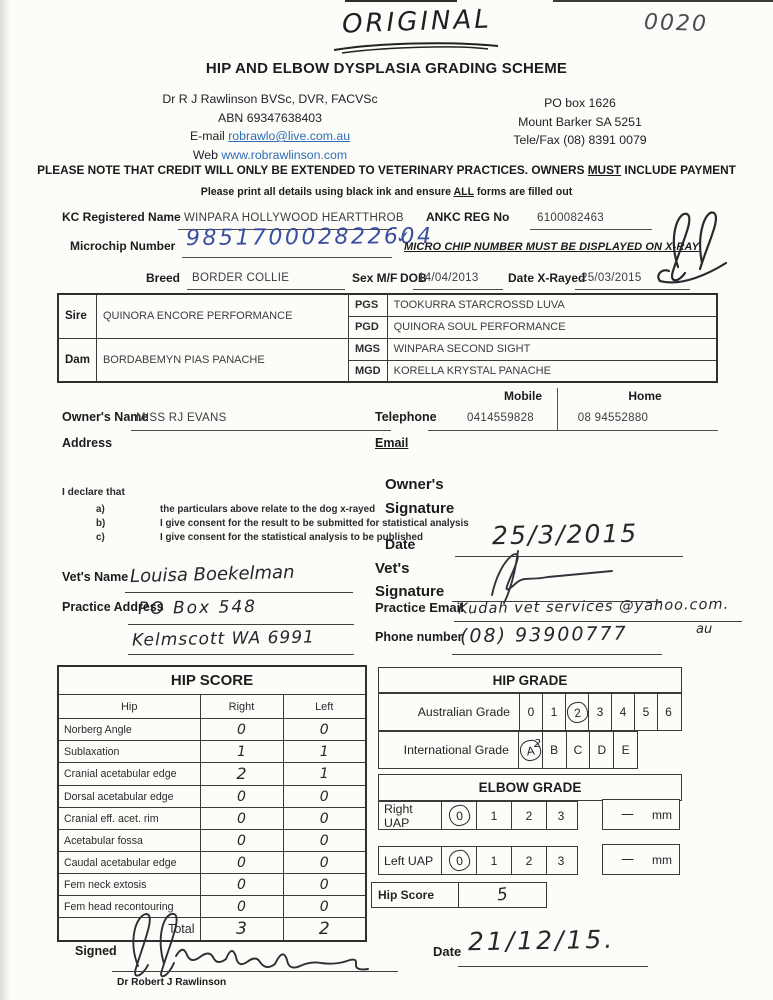 The image size is (773, 1000). I want to click on signed-label: Signed, so click(96, 951).